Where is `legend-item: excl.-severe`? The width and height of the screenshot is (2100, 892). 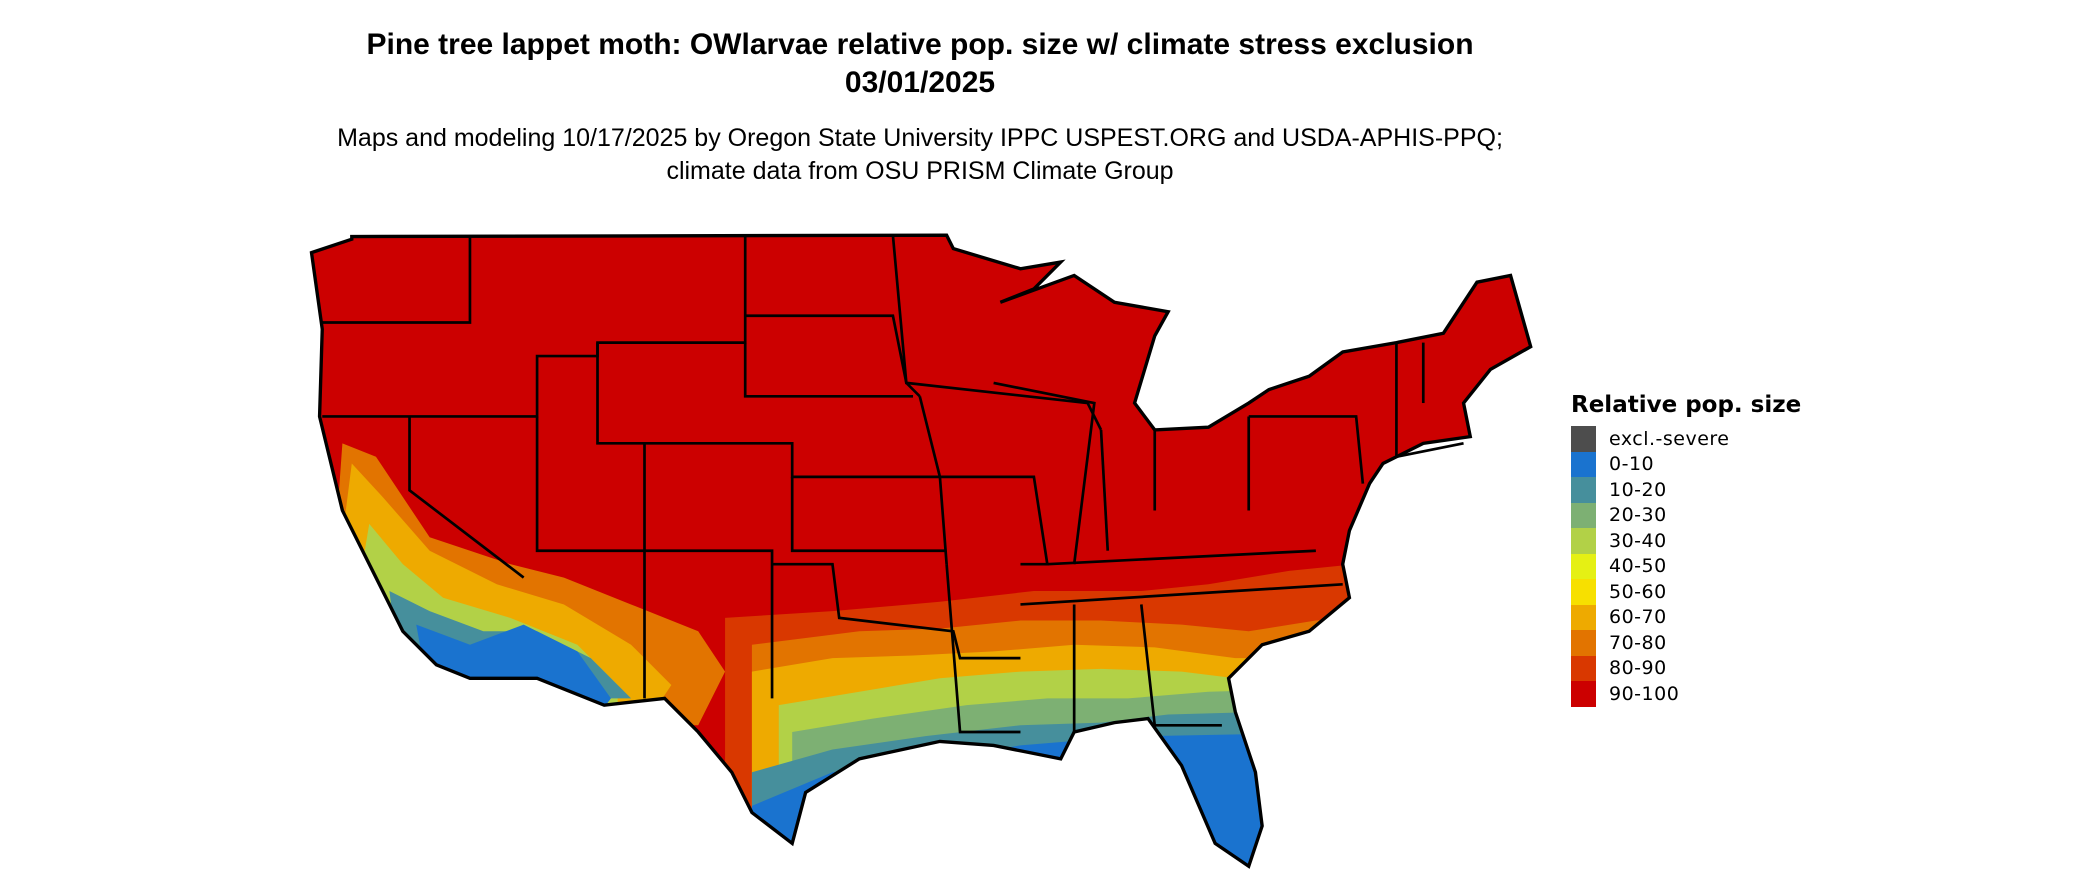 legend-item: excl.-severe is located at coordinates (1686, 439).